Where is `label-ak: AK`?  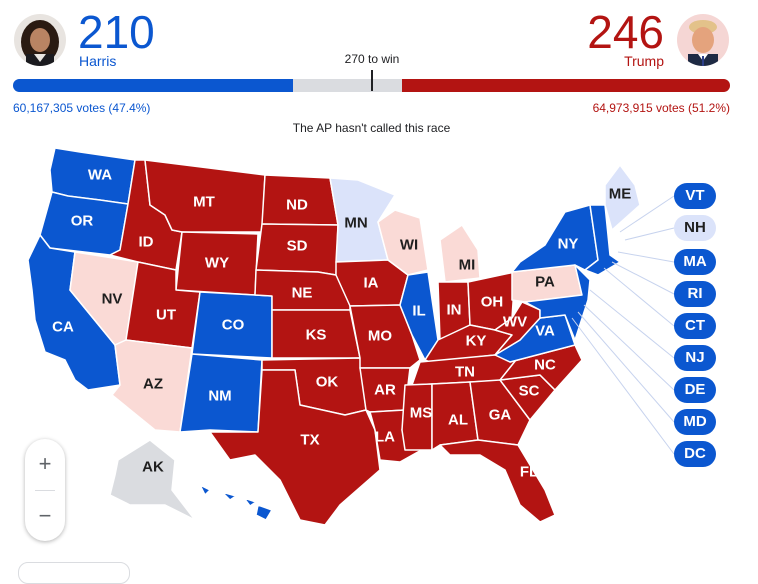
label-ak: AK is located at coordinates (153, 467).